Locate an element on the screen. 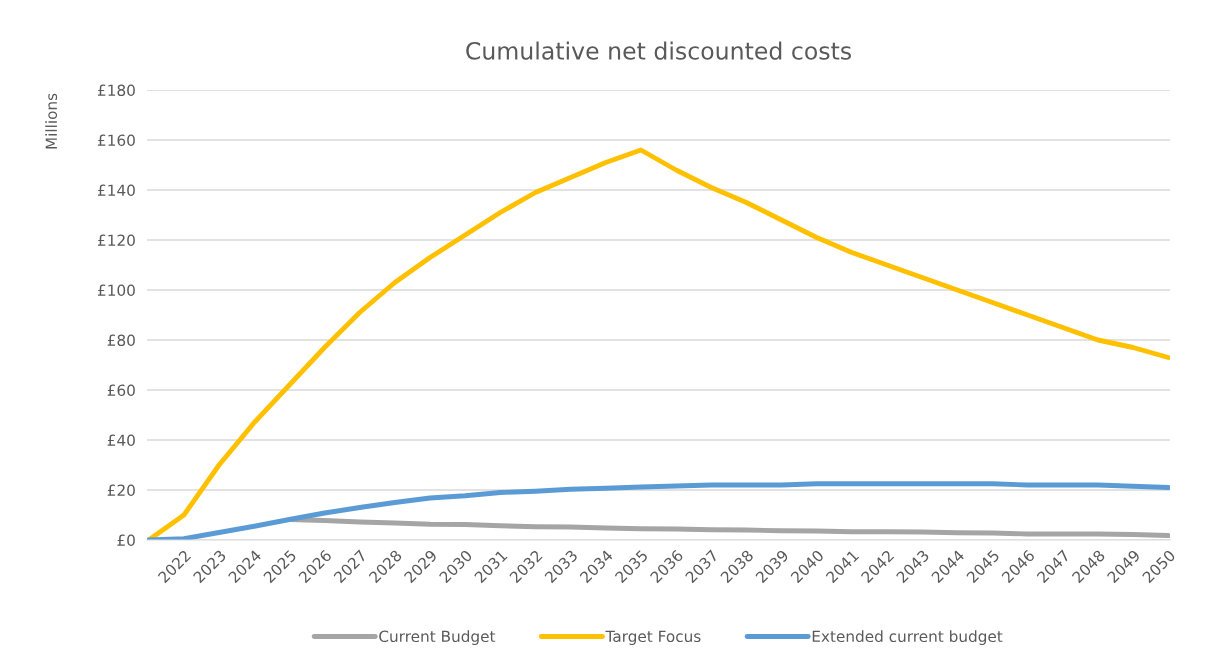  y-tick-label: £80 is located at coordinates (121, 340).